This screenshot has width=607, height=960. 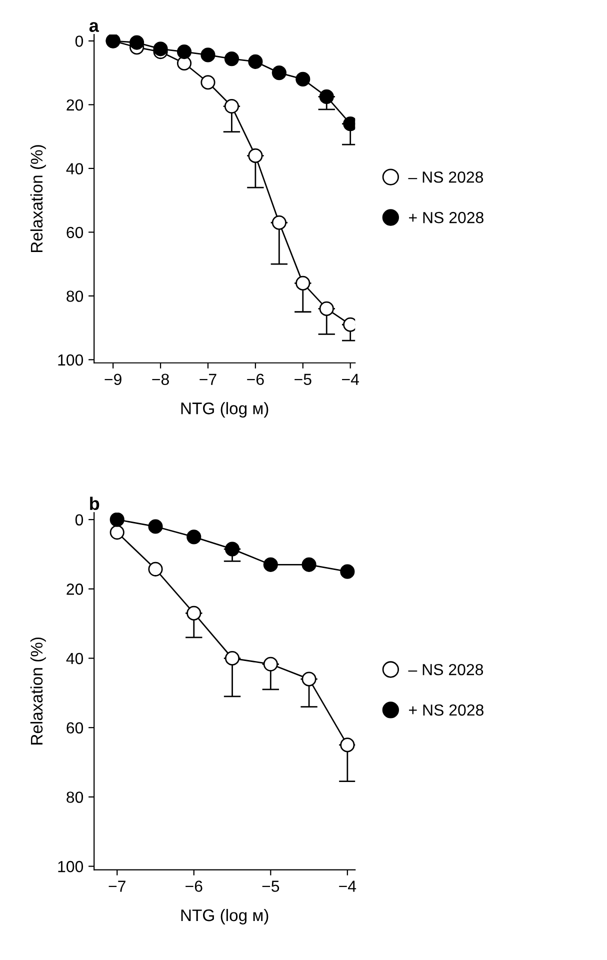 I want to click on chart-title: a, so click(x=94, y=27).